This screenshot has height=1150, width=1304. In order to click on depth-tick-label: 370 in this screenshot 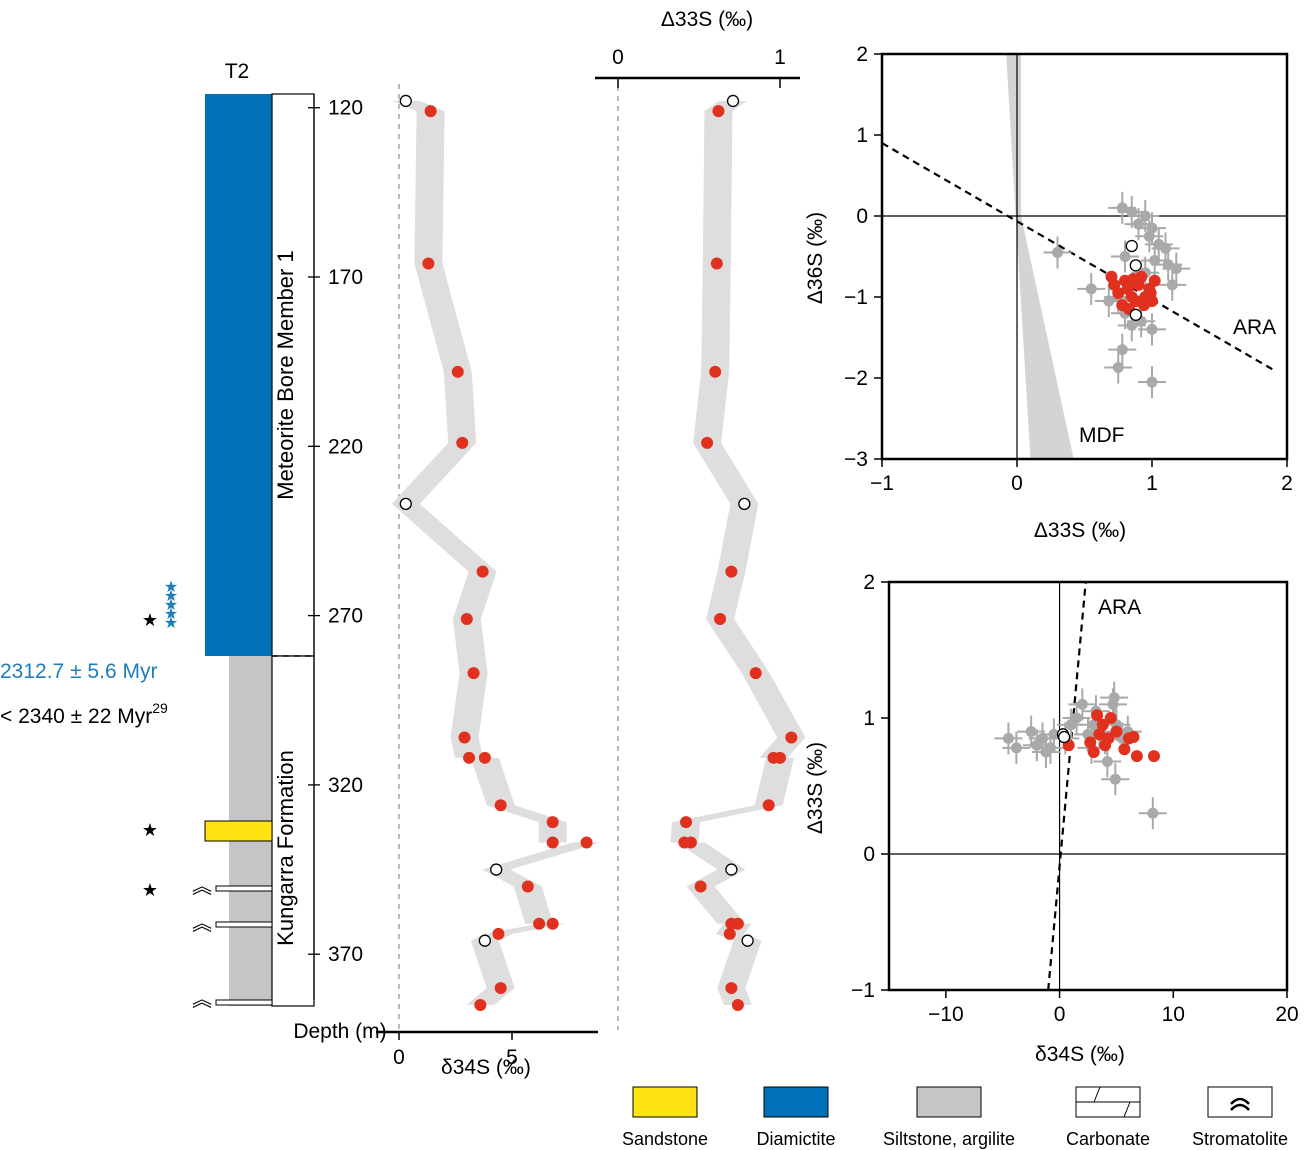, I will do `click(345, 954)`.